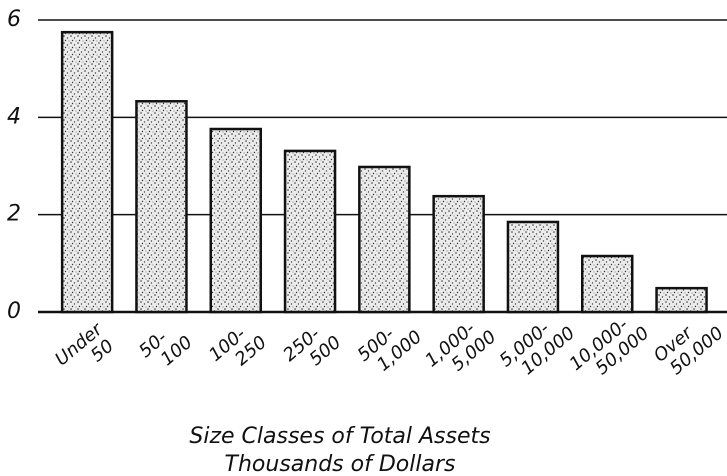 The width and height of the screenshot is (727, 476). What do you see at coordinates (14, 214) in the screenshot?
I see `y-tick-label: 2` at bounding box center [14, 214].